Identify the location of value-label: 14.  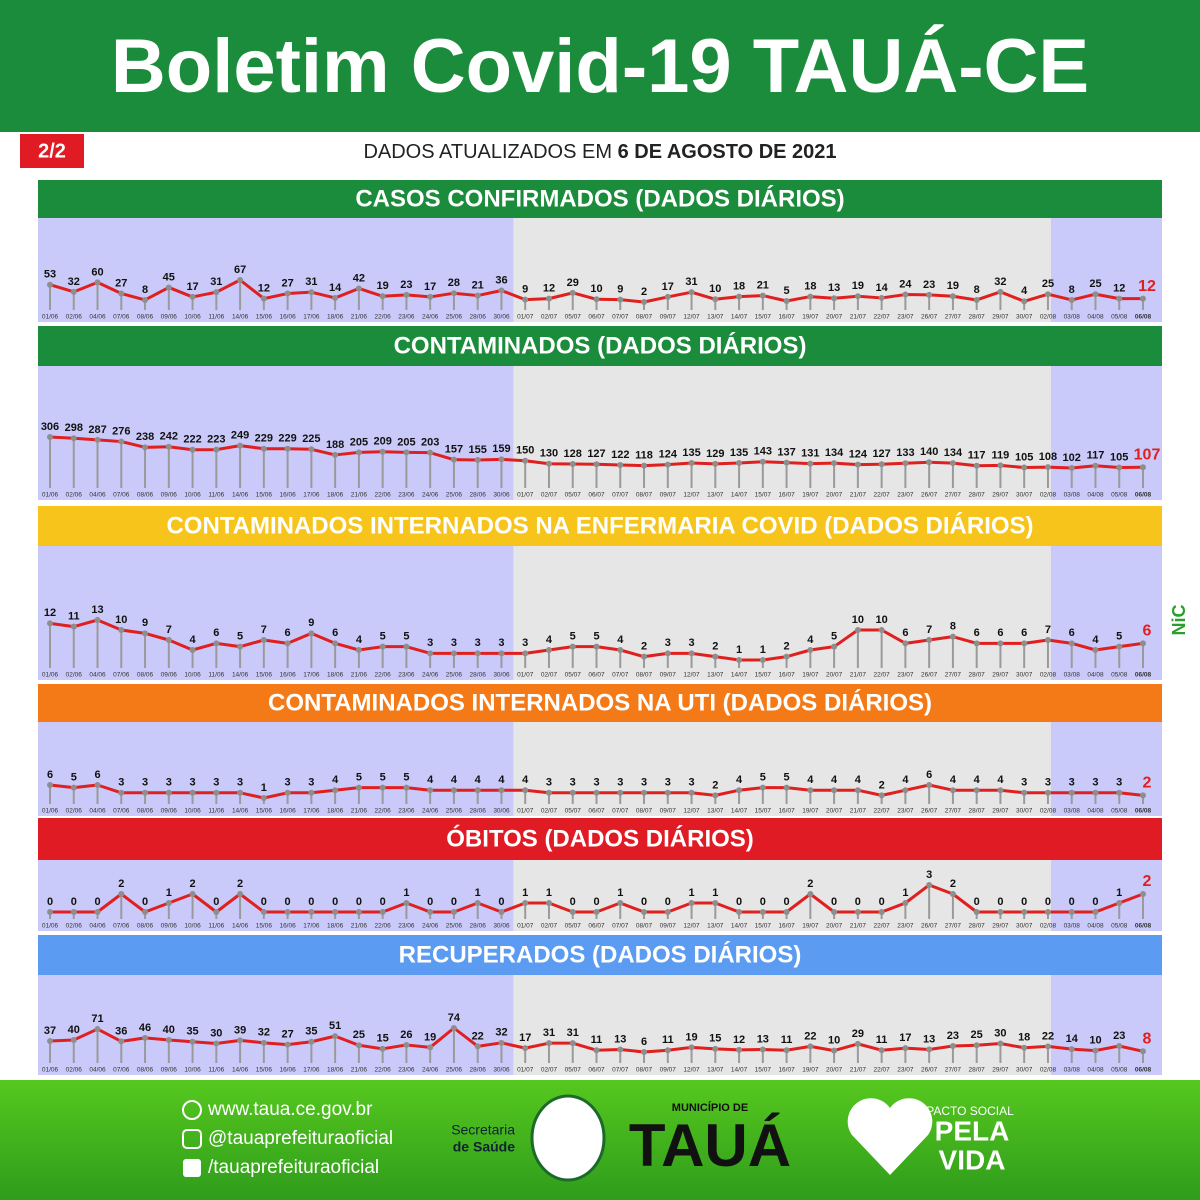
(882, 288).